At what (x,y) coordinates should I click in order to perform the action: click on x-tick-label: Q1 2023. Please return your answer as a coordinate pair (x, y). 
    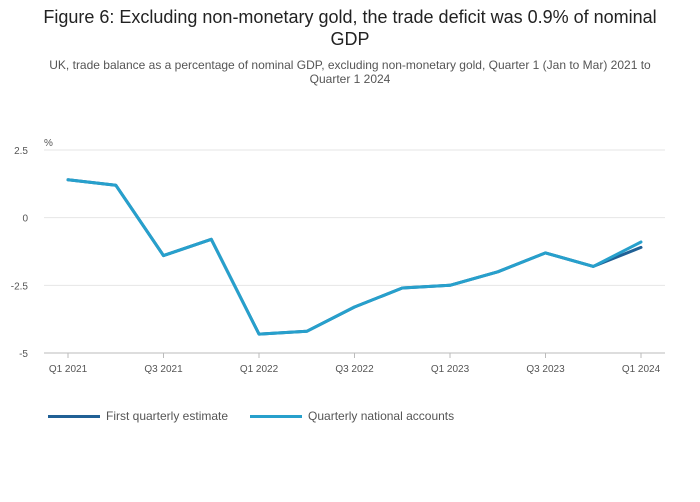
    Looking at the image, I should click on (450, 369).